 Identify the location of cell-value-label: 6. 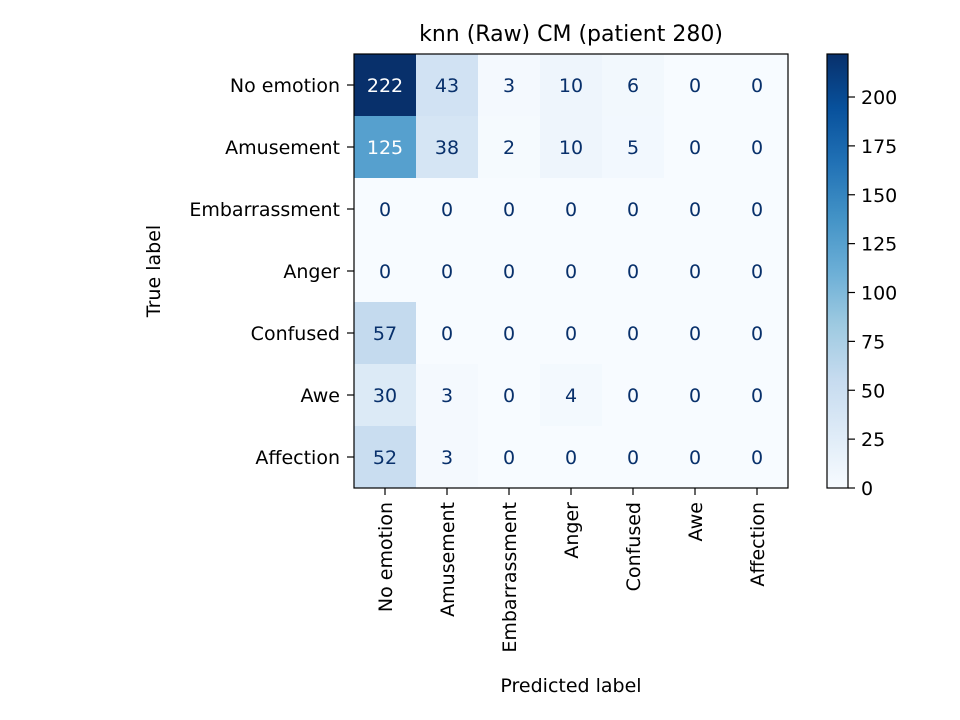
(633, 86).